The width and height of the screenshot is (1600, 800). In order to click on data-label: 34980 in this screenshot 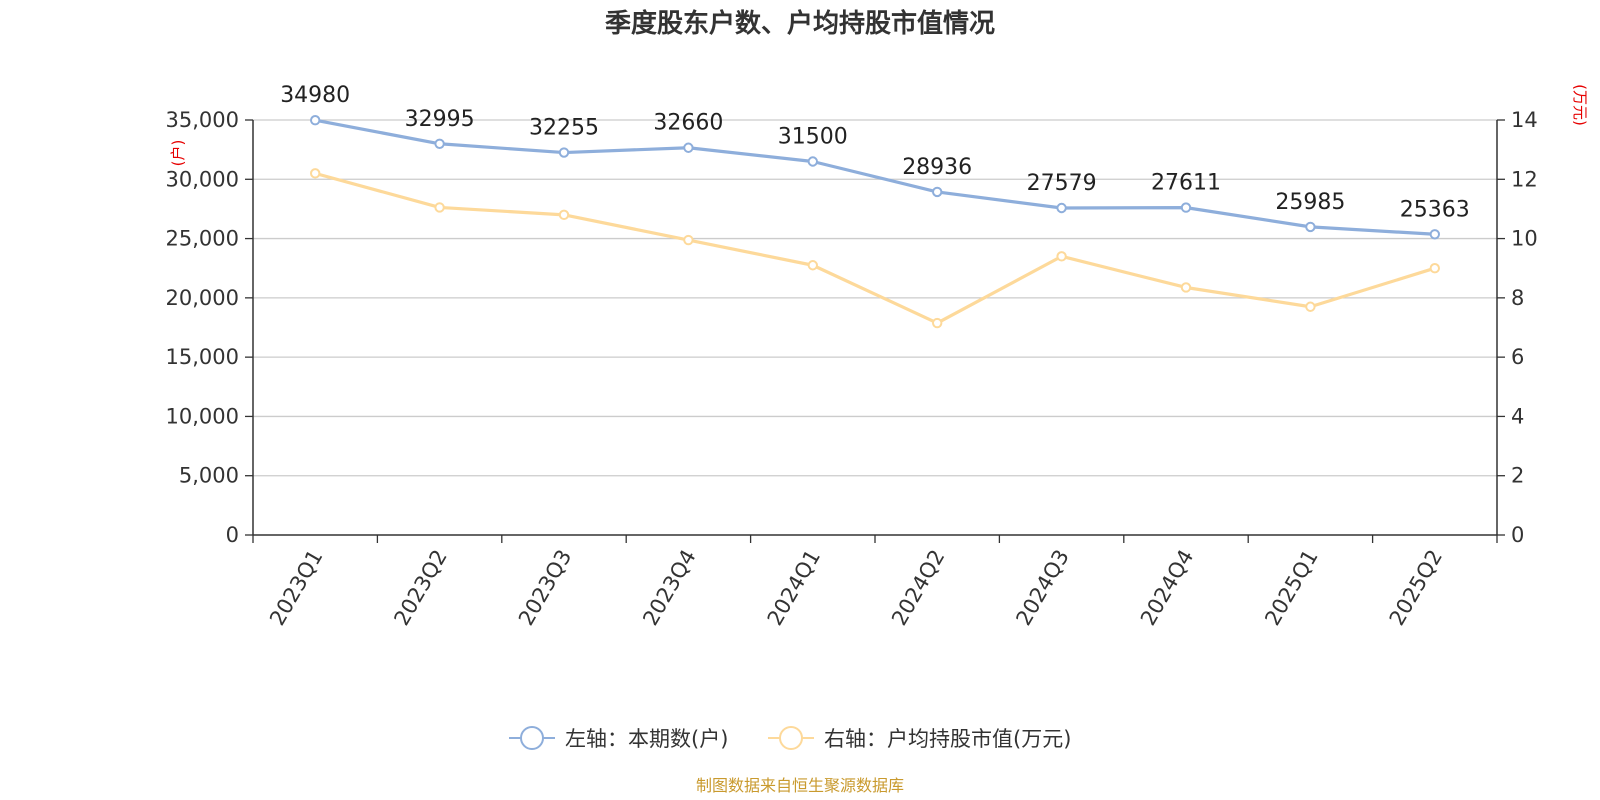, I will do `click(315, 95)`.